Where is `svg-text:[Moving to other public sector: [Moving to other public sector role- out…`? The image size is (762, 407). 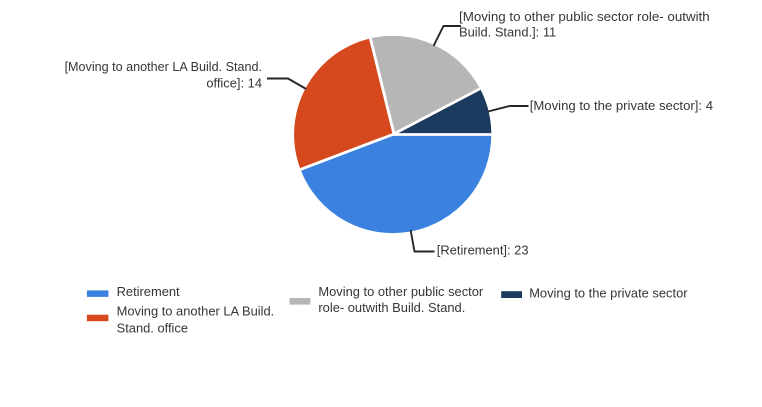 svg-text:[Moving to other public sector: [Moving to other public sector role- out… is located at coordinates (584, 16).